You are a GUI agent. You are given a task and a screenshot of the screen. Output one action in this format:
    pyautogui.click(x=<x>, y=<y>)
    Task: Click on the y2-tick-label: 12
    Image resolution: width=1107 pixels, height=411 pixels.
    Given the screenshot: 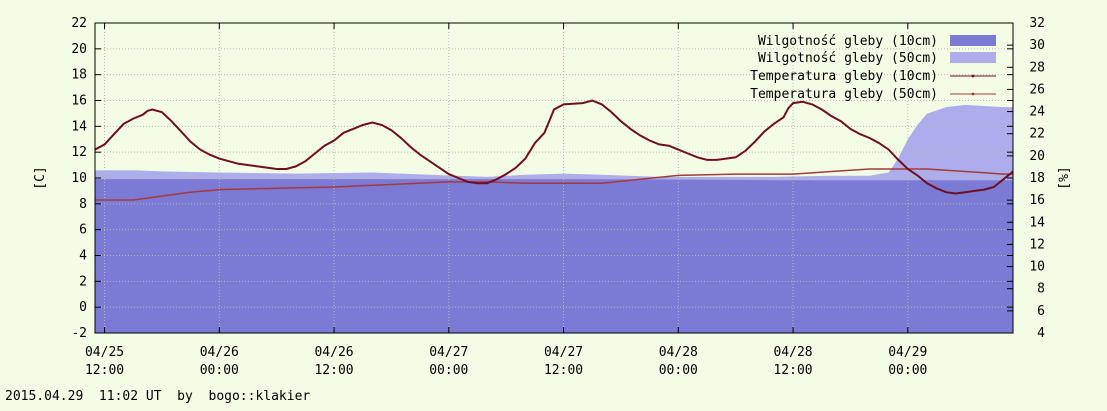 What is the action you would take?
    pyautogui.click(x=1037, y=244)
    